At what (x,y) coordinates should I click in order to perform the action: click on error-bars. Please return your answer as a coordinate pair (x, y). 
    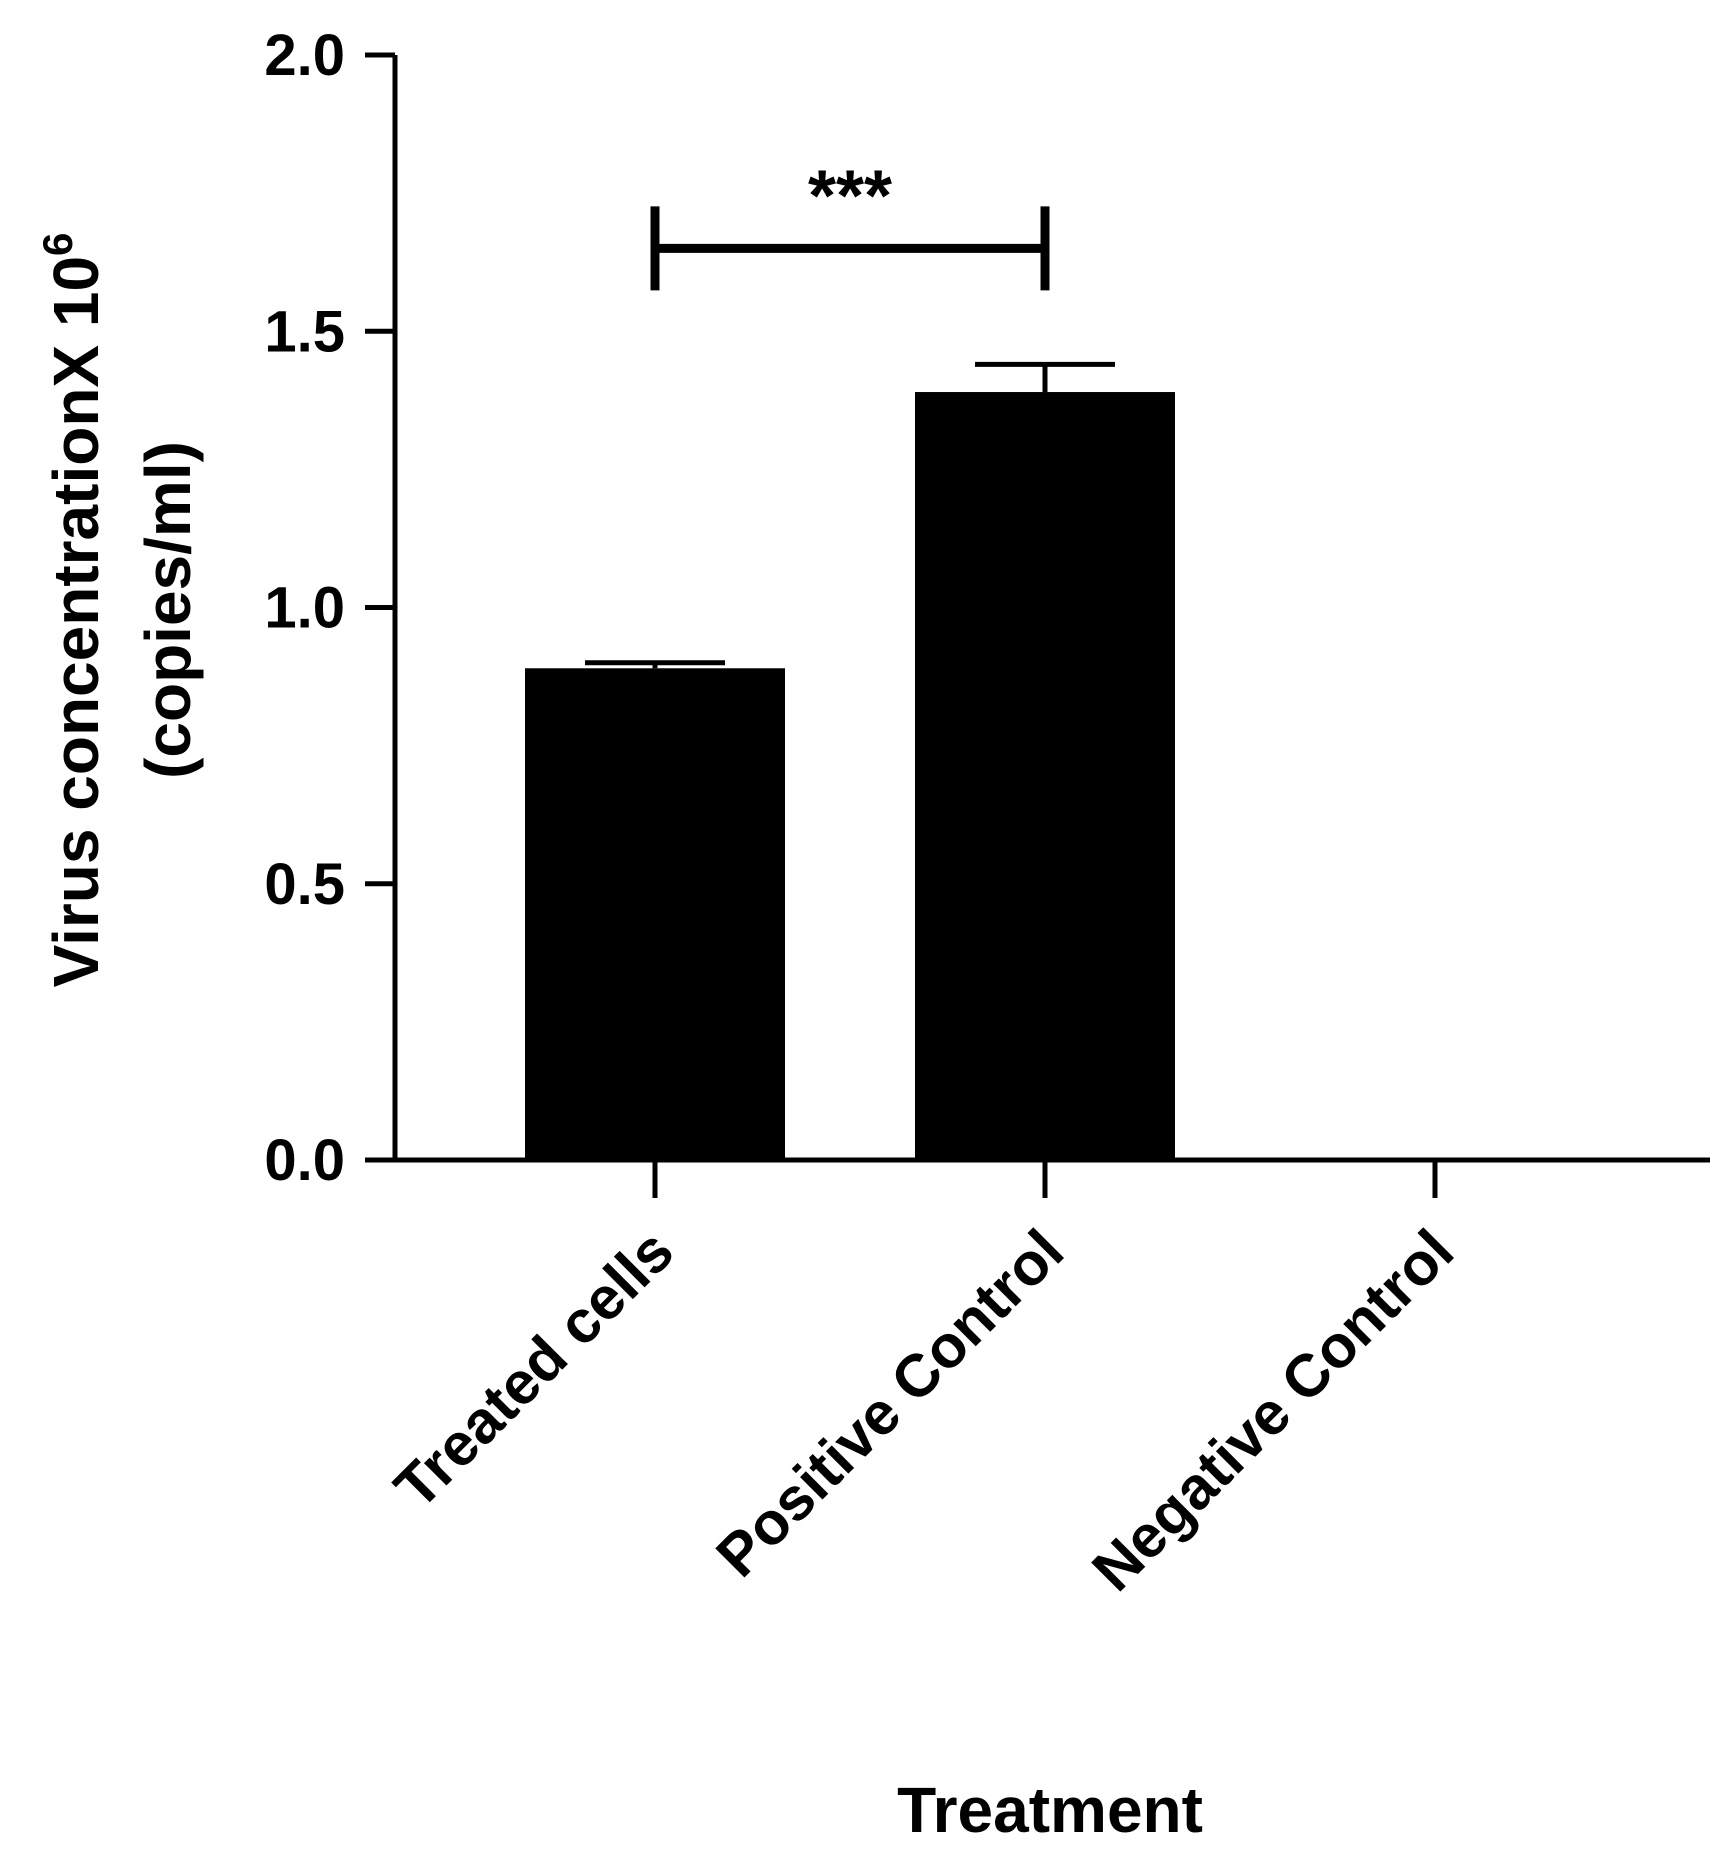
    Looking at the image, I should click on (850, 515).